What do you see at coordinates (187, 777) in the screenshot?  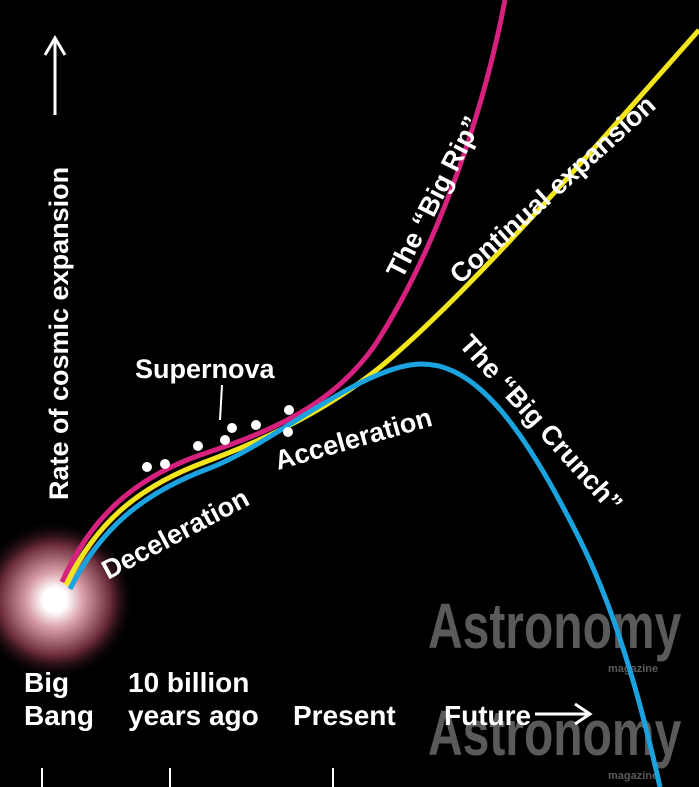 I see `timeline-ticks` at bounding box center [187, 777].